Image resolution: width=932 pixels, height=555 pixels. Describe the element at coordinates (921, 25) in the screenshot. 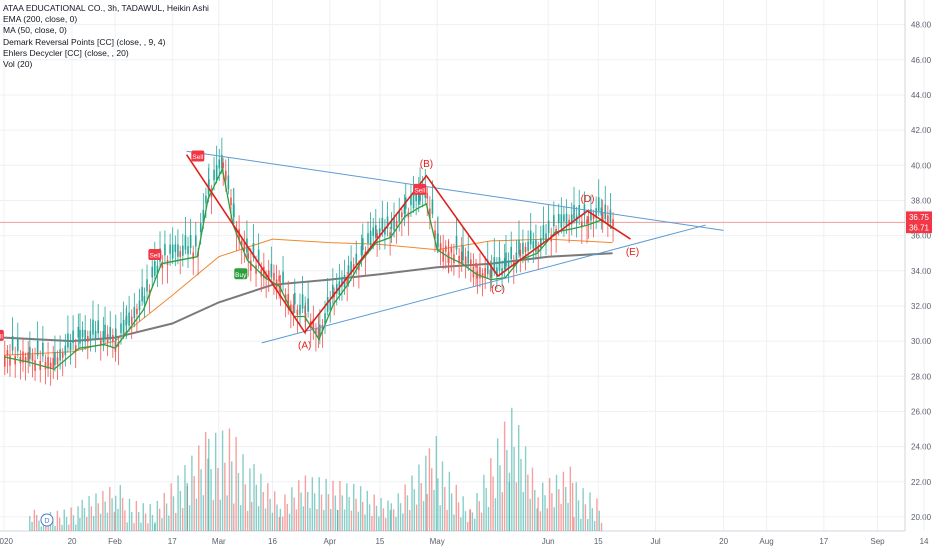

I see `y-tick-label: 48.00` at that location.